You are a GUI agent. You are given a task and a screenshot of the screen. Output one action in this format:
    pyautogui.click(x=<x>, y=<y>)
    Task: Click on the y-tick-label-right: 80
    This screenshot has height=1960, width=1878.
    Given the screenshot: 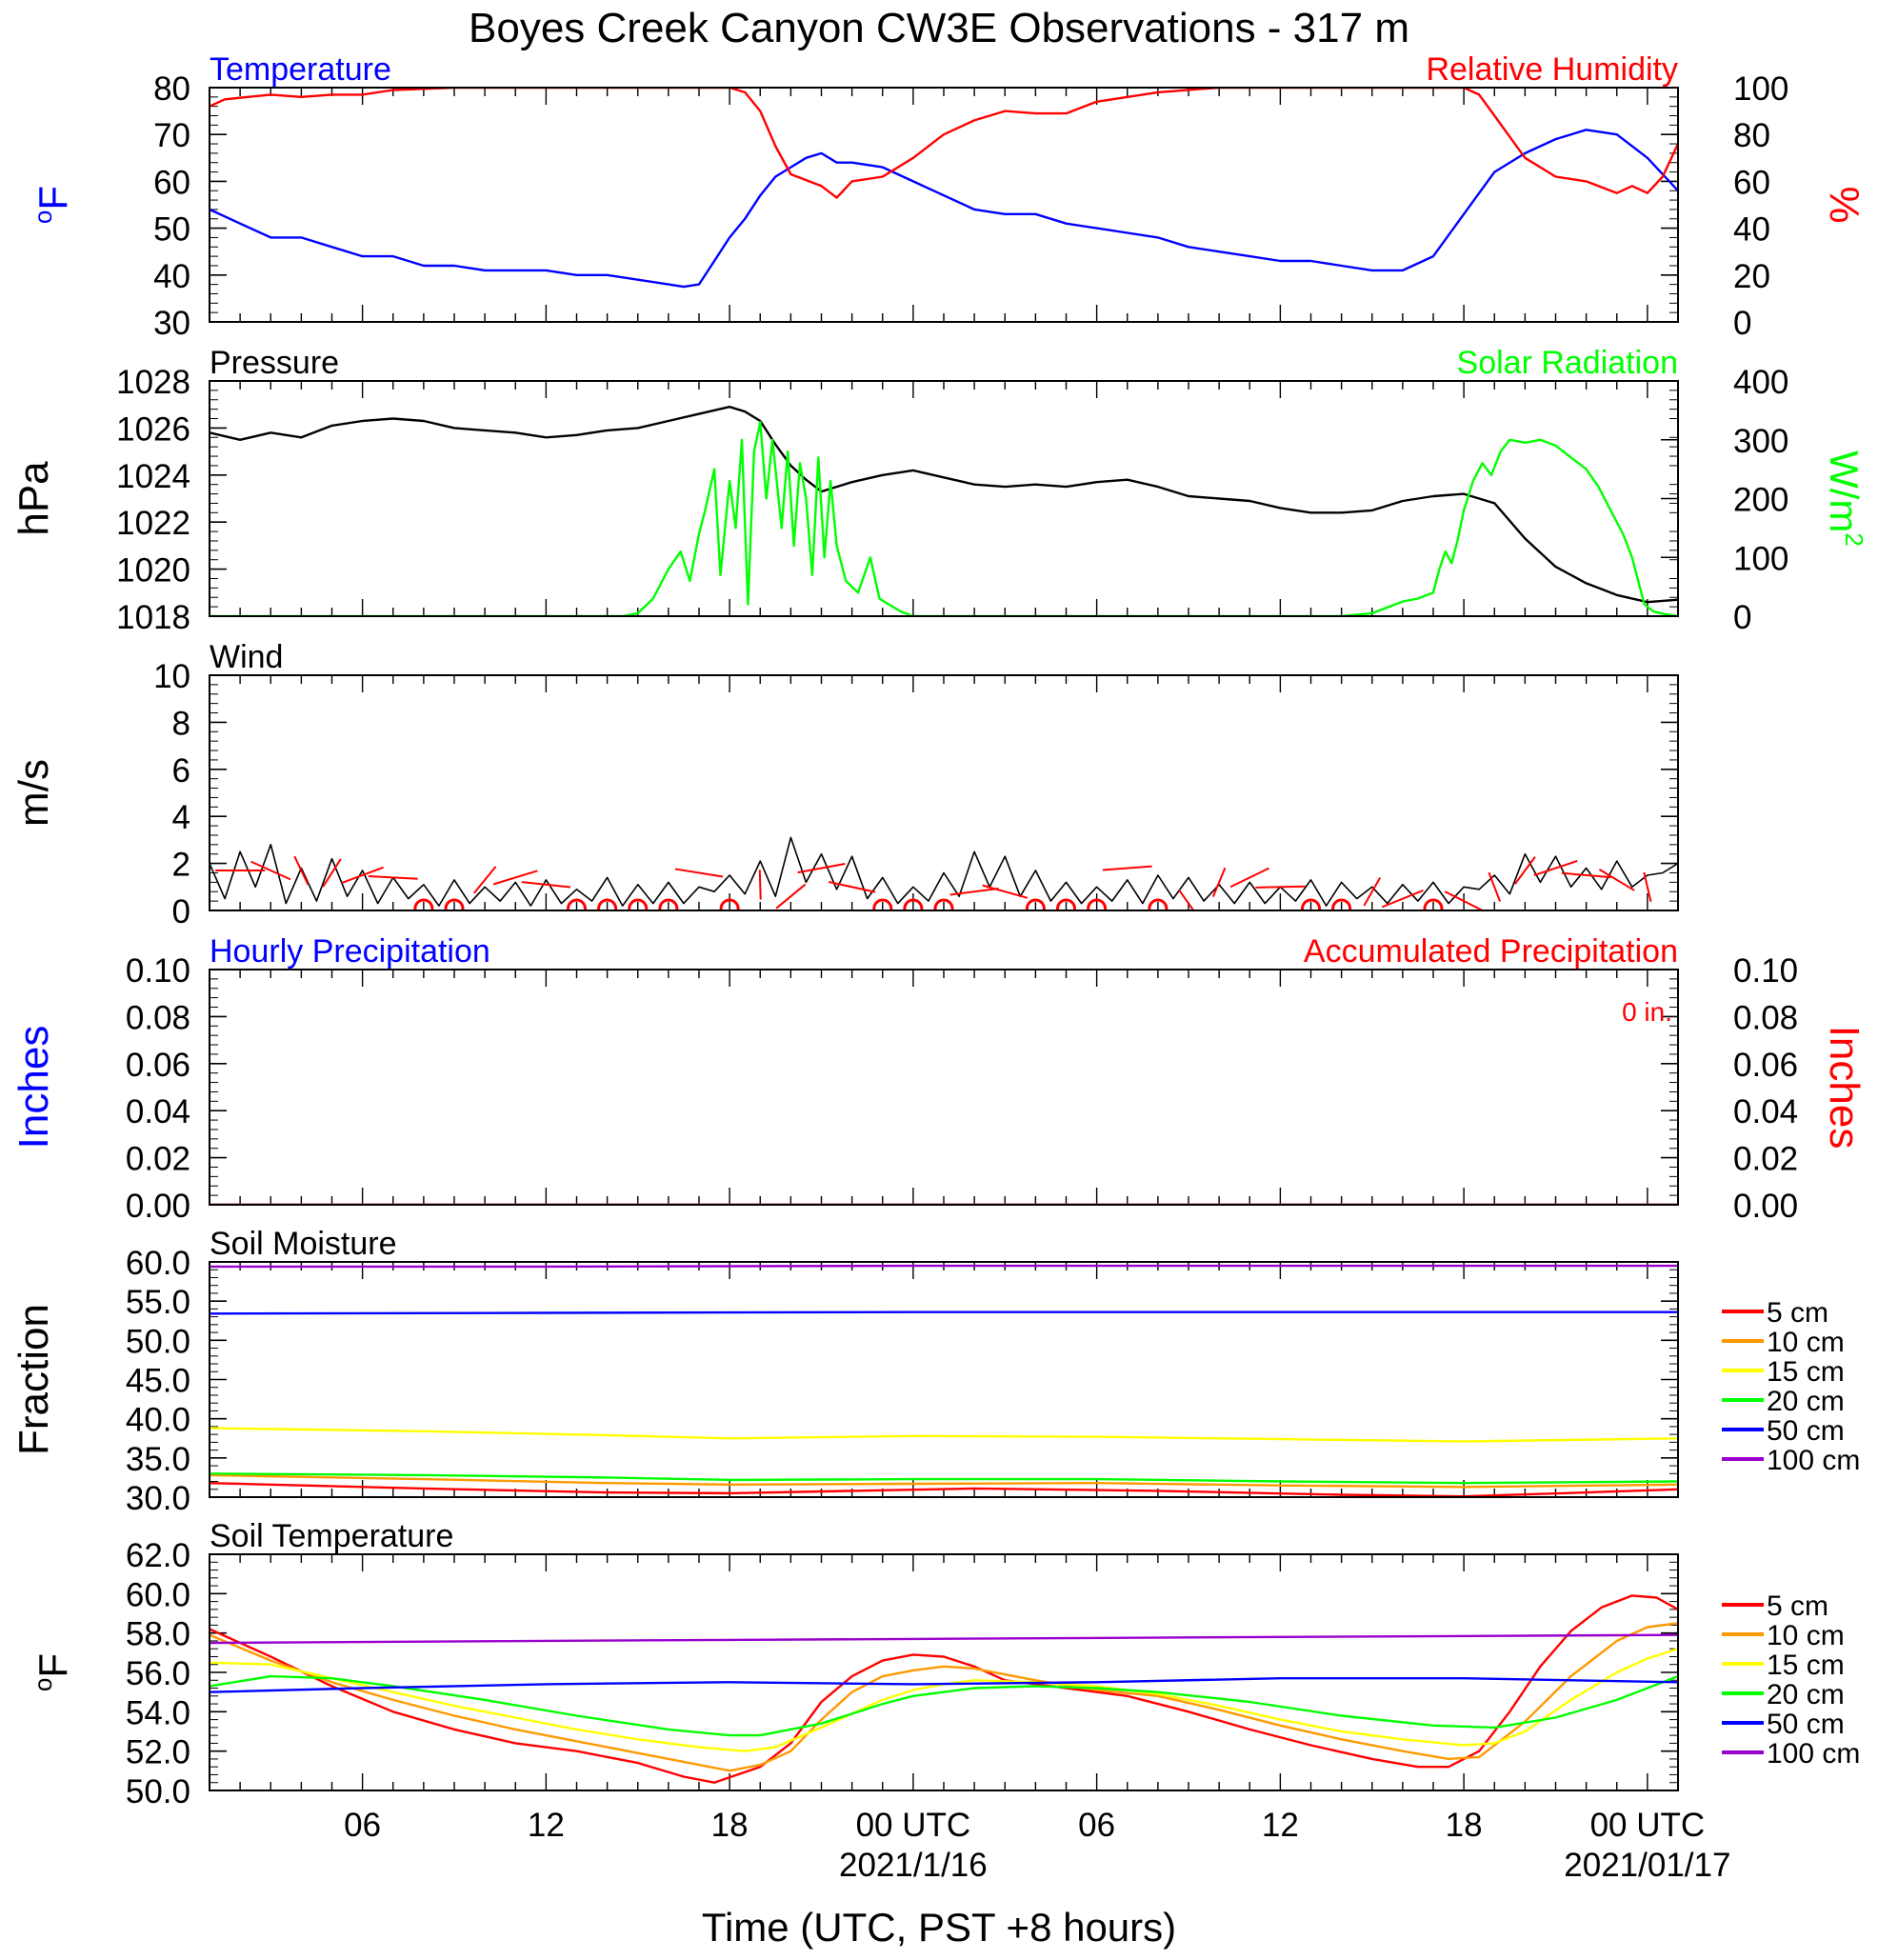 What is the action you would take?
    pyautogui.click(x=1751, y=135)
    